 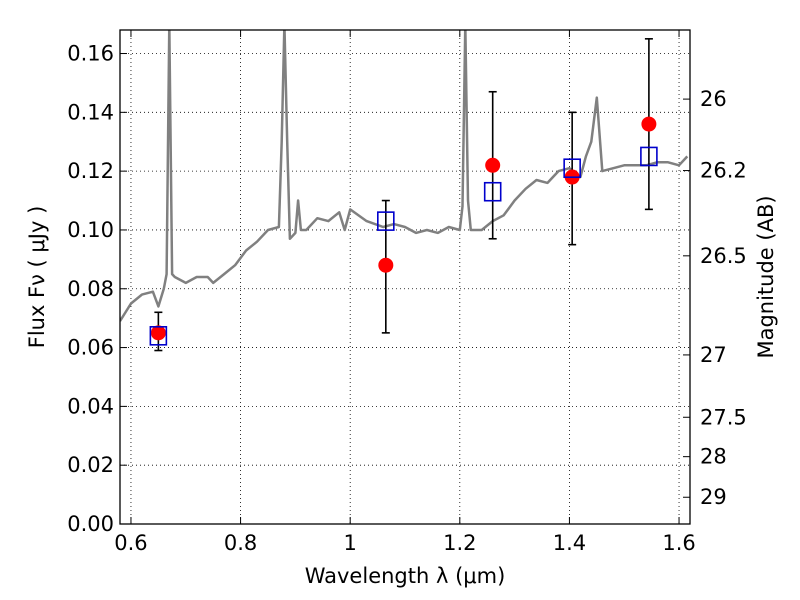 I want to click on right-axis-label: Magnitude (AB), so click(x=766, y=276).